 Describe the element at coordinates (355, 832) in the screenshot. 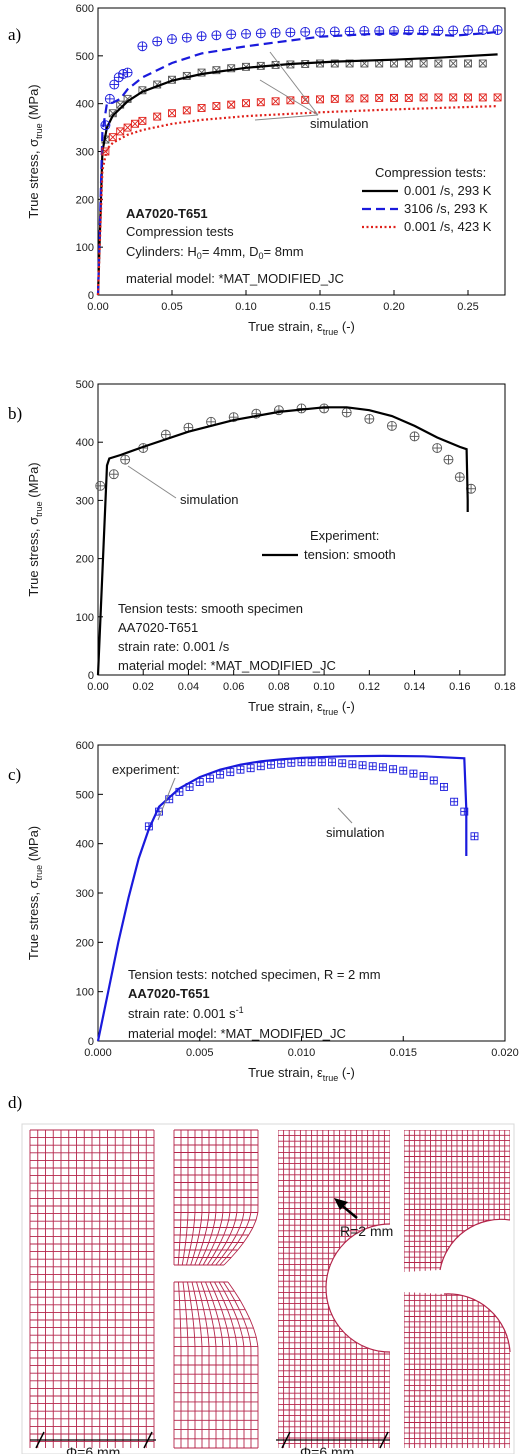

I see `chart-c-simulation-label: simulation` at that location.